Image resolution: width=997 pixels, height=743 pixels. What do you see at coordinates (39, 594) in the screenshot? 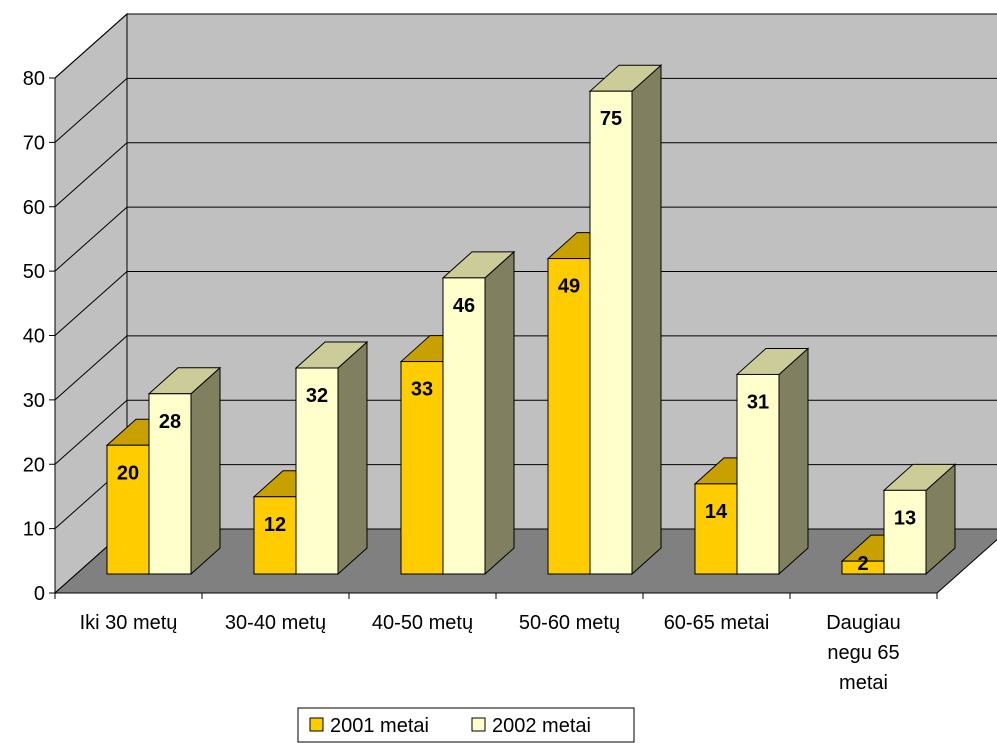
I see `y-tick-label: 0` at bounding box center [39, 594].